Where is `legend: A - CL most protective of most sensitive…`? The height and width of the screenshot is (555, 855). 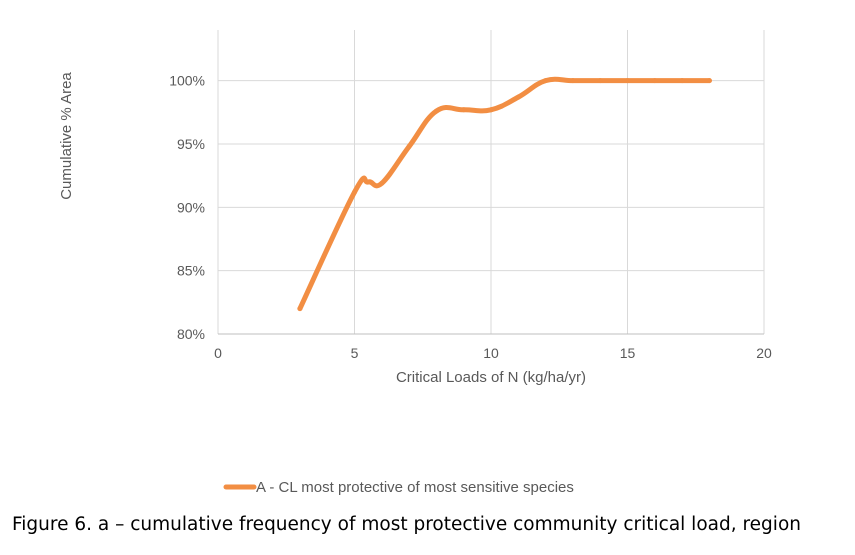
legend: A - CL most protective of most sensitive… is located at coordinates (398, 487).